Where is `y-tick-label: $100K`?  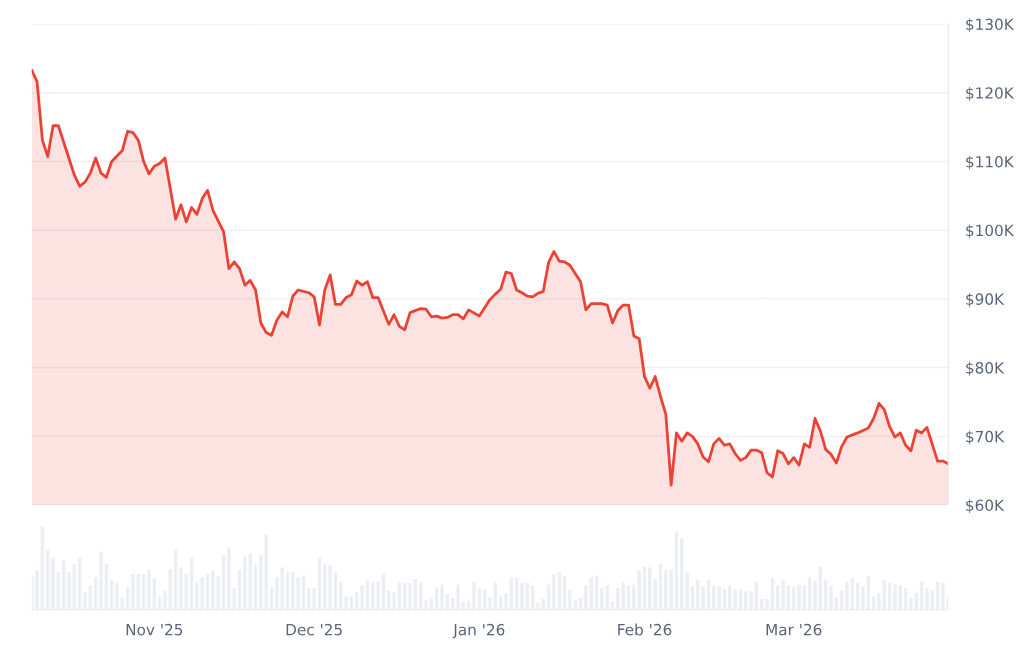
y-tick-label: $100K is located at coordinates (990, 231).